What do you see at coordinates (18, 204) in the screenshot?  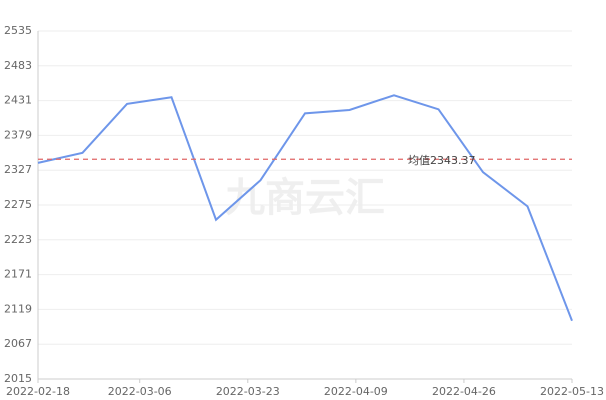 I see `y-tick-label: 2275` at bounding box center [18, 204].